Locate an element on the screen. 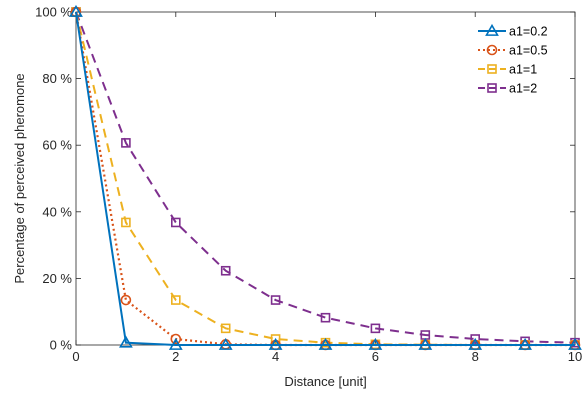  y-tick-label: 100 % is located at coordinates (53, 12).